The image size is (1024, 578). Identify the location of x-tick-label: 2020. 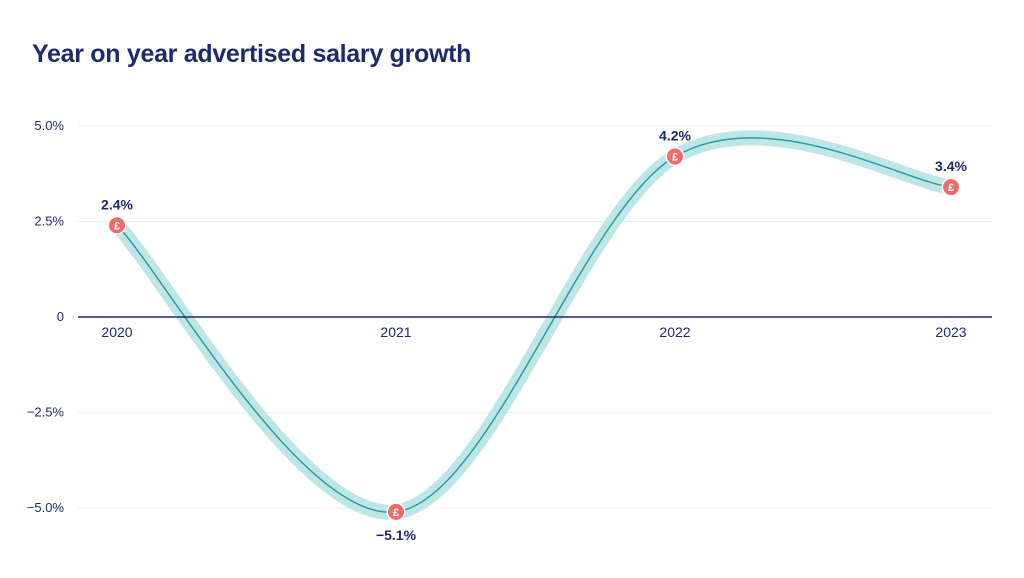
(116, 332).